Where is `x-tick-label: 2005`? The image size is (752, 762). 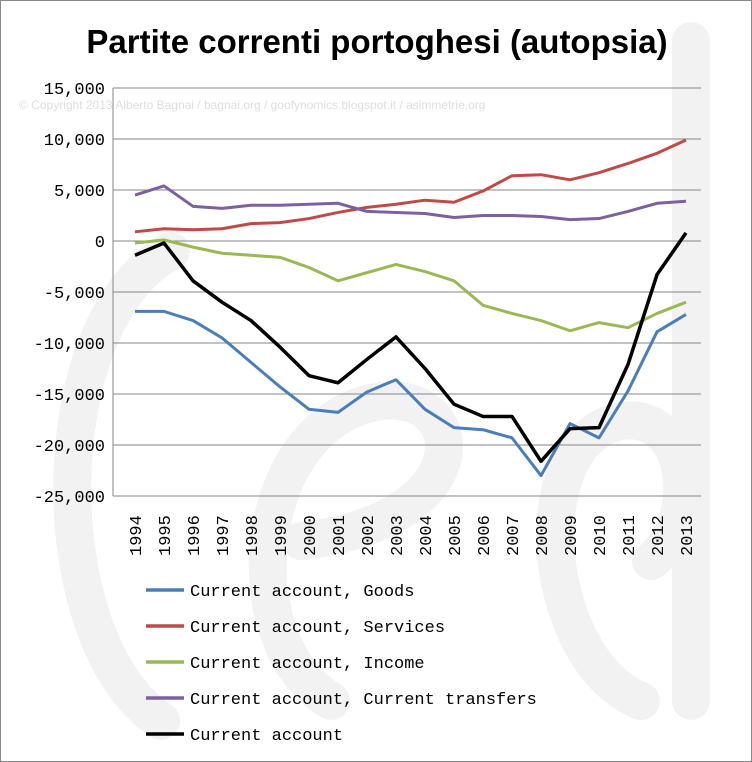
x-tick-label: 2005 is located at coordinates (456, 535).